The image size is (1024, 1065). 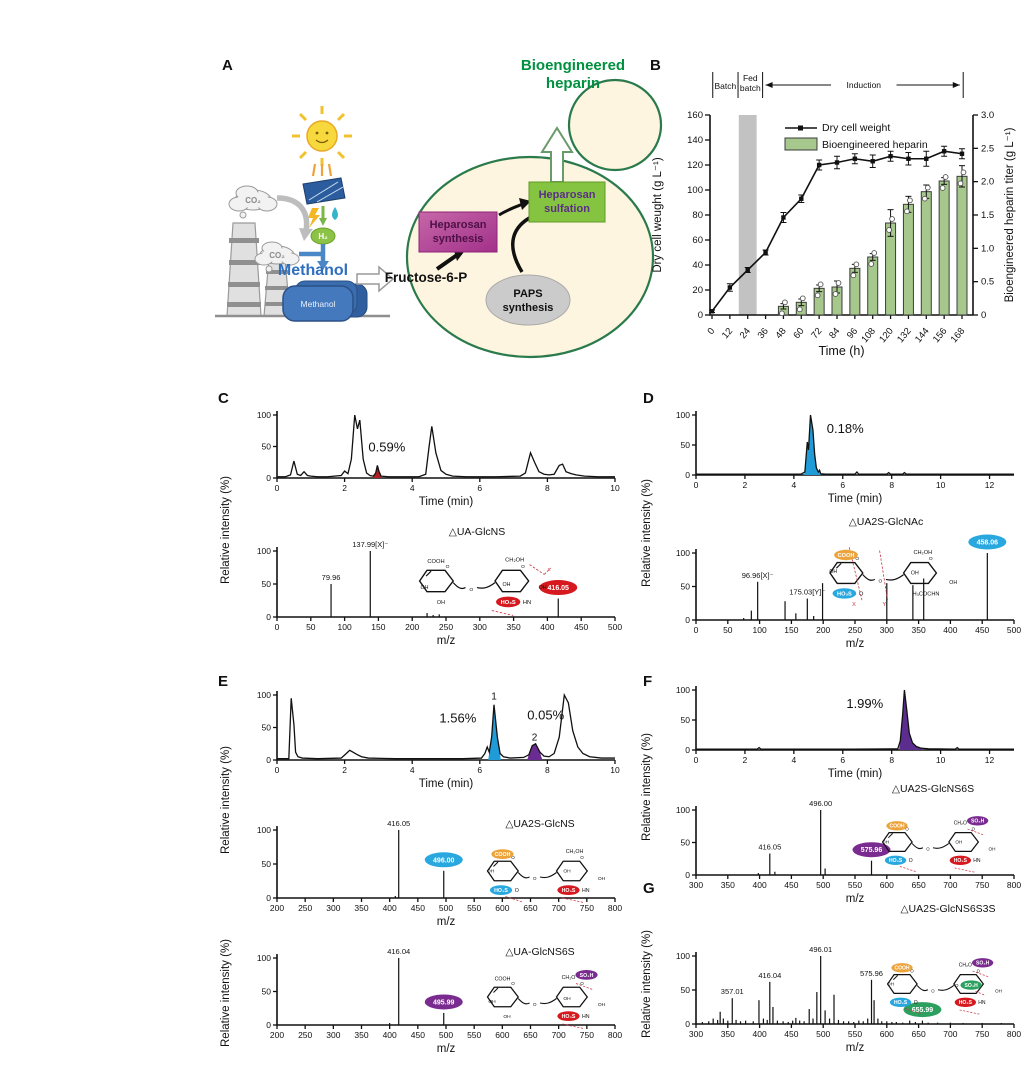 What do you see at coordinates (378, 627) in the screenshot?
I see `svg-text: 150` at bounding box center [378, 627].